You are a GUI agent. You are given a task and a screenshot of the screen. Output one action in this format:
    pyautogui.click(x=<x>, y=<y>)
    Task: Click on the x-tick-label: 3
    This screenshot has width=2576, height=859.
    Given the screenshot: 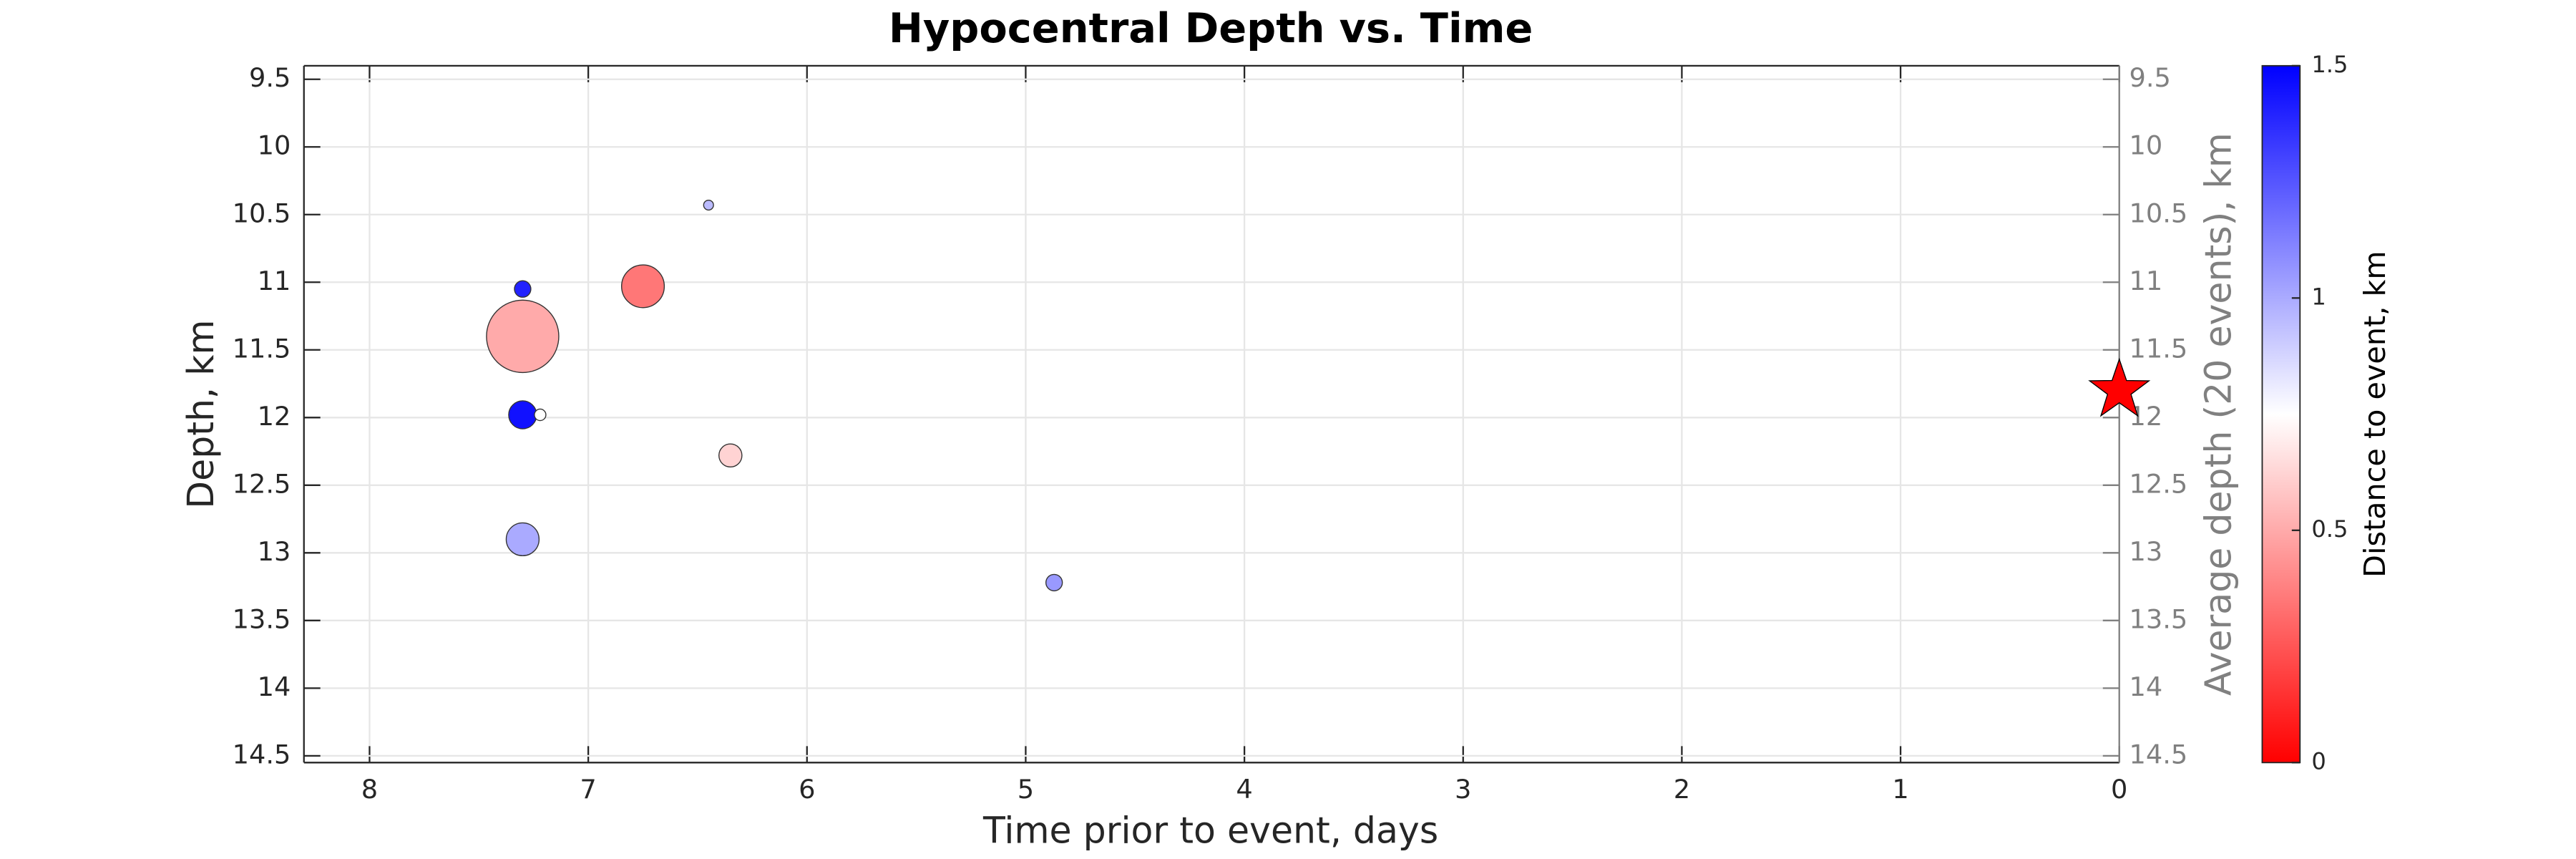 What is the action you would take?
    pyautogui.click(x=1463, y=789)
    